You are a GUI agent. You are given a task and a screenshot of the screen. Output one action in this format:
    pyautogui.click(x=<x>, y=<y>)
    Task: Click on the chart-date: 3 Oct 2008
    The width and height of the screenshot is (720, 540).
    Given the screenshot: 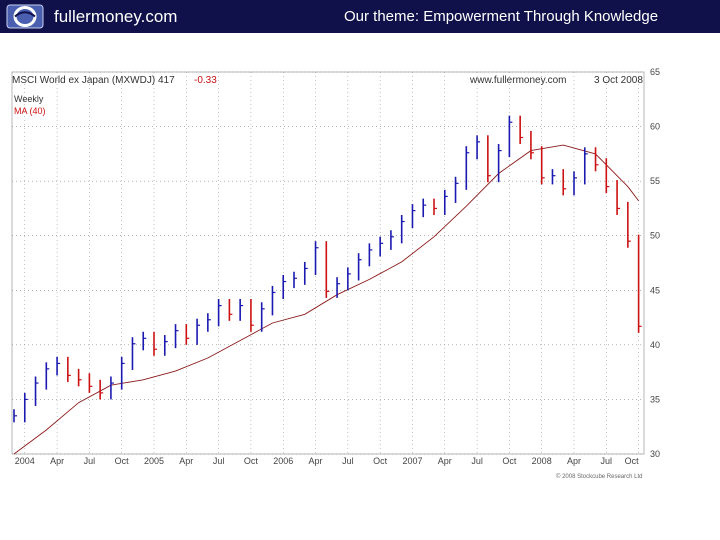 What is the action you would take?
    pyautogui.click(x=618, y=80)
    